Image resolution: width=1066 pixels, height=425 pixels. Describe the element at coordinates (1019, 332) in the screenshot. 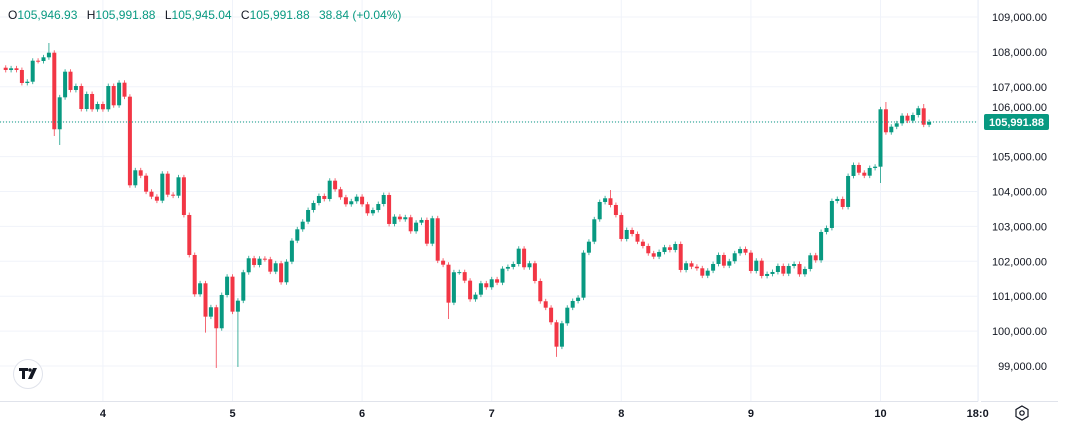

I see `y-tick-label: 100,000.00` at that location.